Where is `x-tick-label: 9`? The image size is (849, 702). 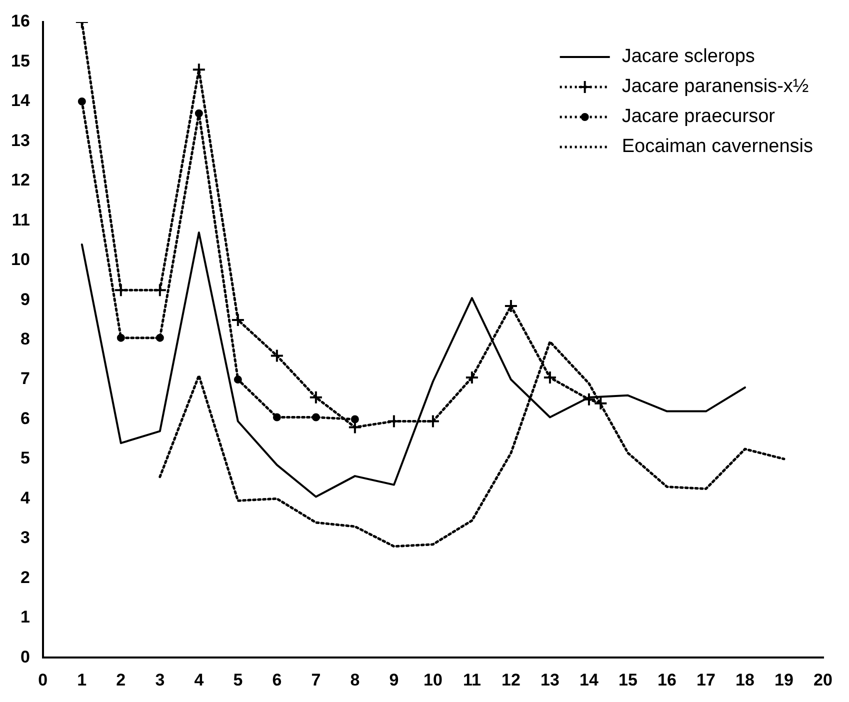
x-tick-label: 9 is located at coordinates (394, 680).